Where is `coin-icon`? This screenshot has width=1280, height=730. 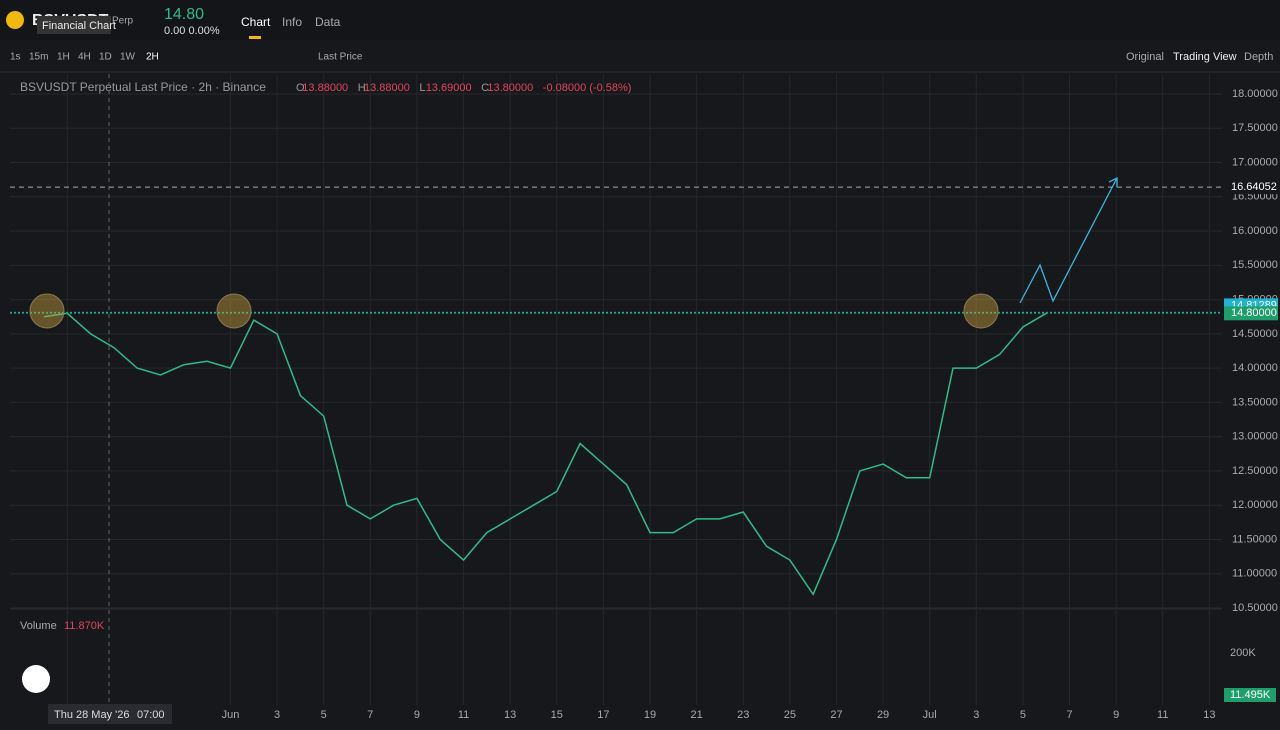 coin-icon is located at coordinates (15, 20).